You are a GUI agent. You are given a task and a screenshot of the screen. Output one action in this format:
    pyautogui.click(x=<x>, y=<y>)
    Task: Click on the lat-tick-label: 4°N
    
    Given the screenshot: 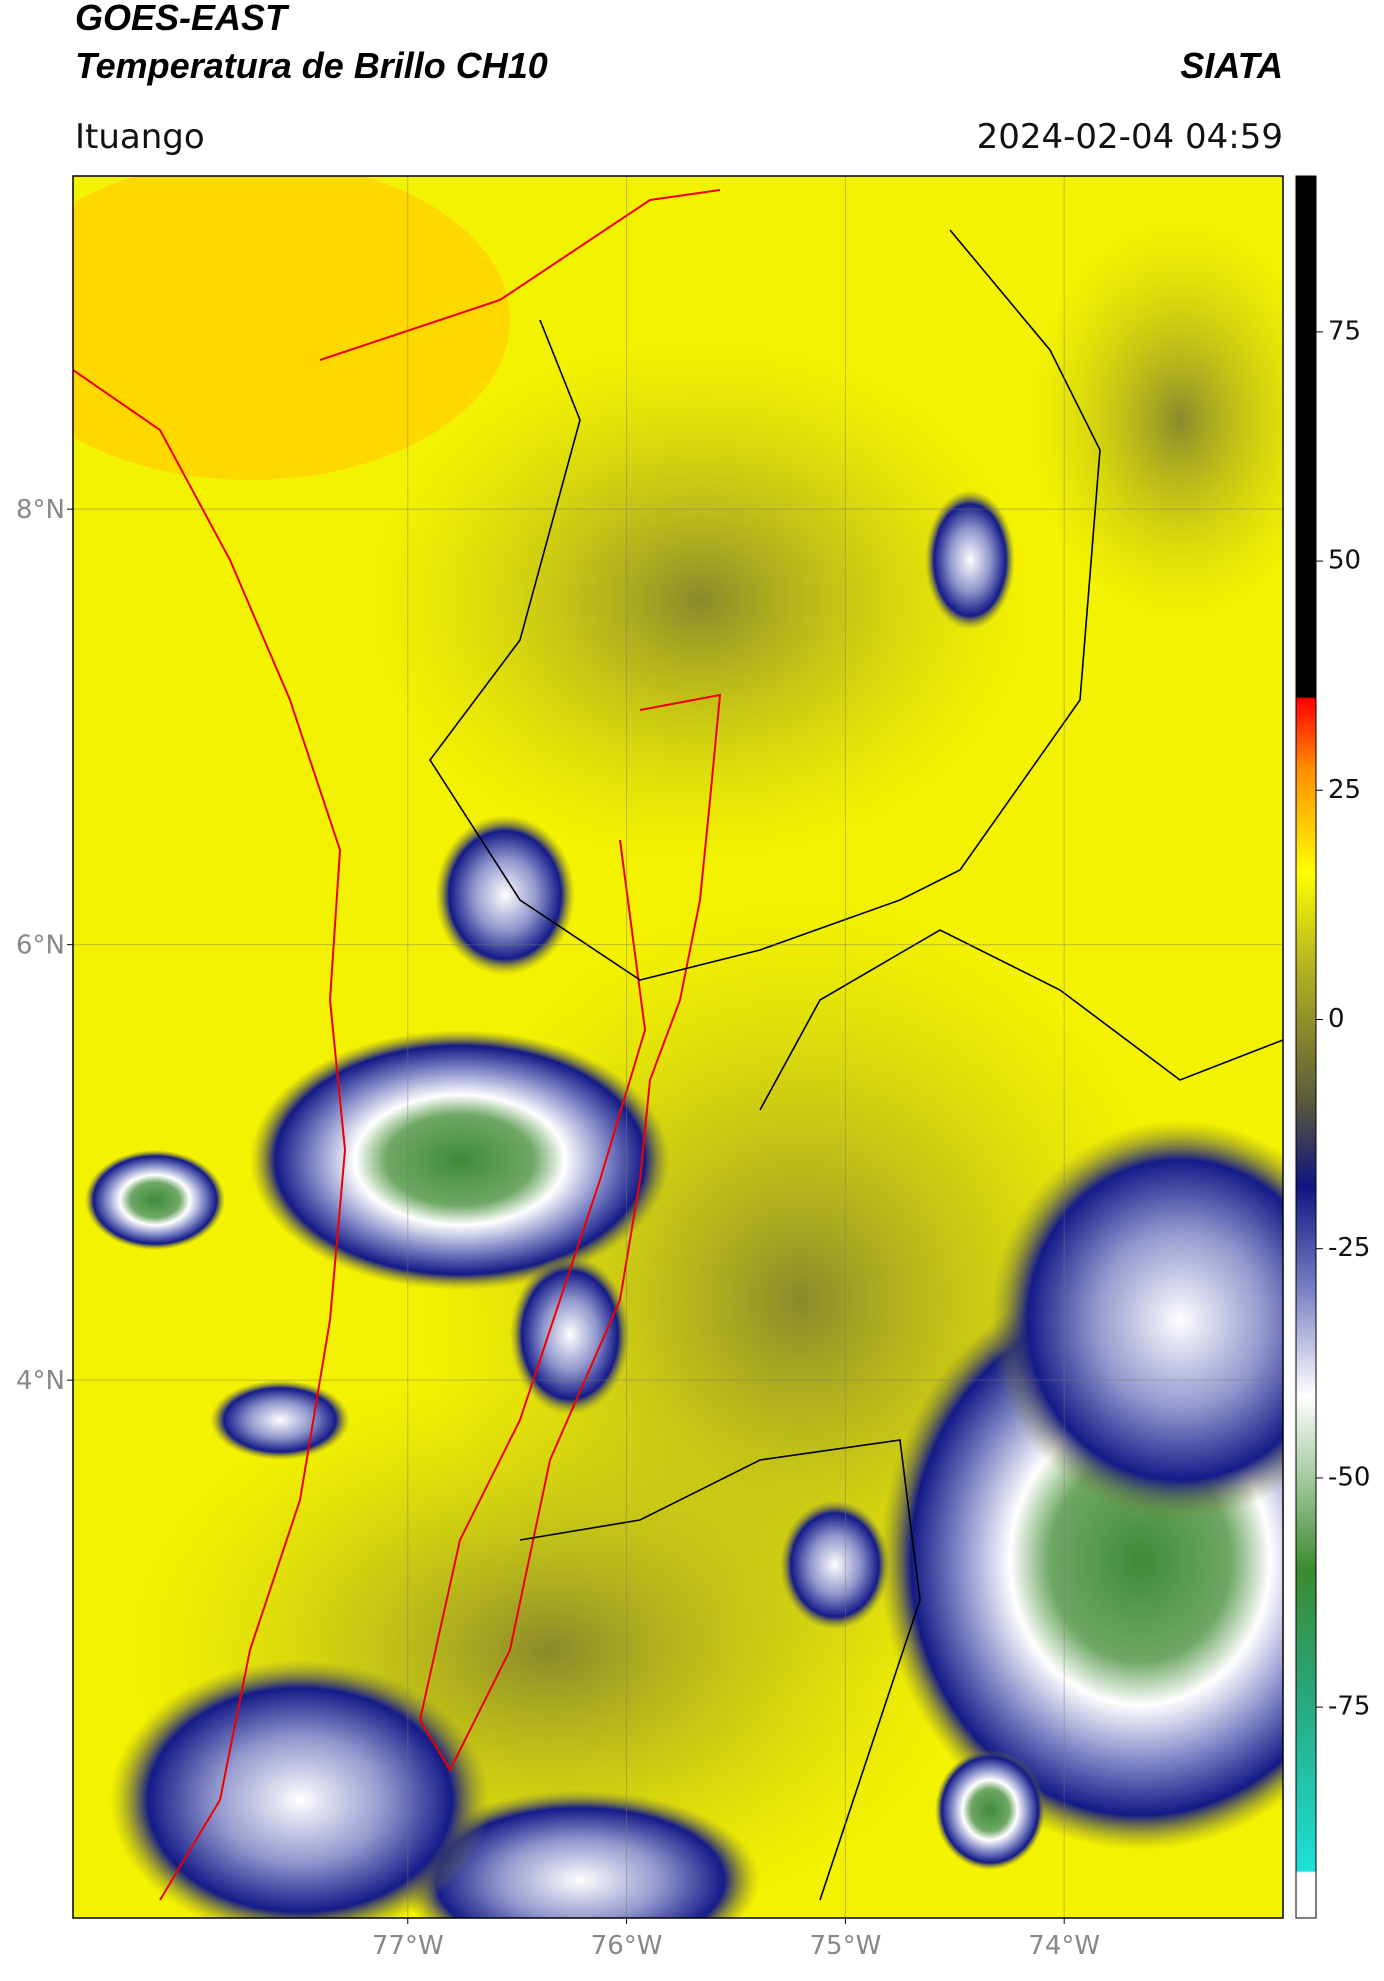 What is the action you would take?
    pyautogui.click(x=40, y=1381)
    